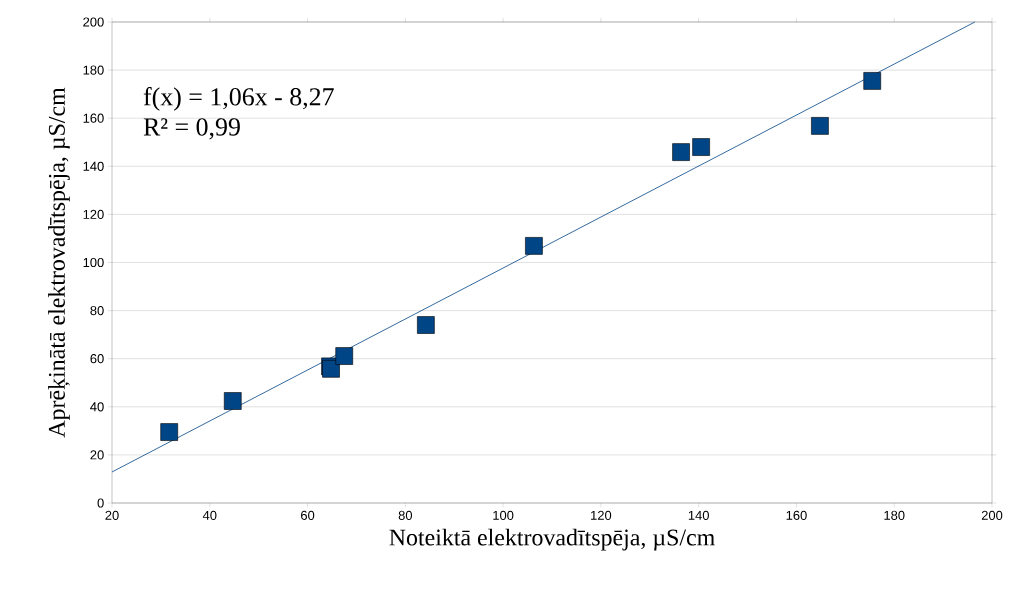 The image size is (1017, 592). Describe the element at coordinates (191, 129) in the screenshot. I see `annotation: R² = 0,99` at that location.